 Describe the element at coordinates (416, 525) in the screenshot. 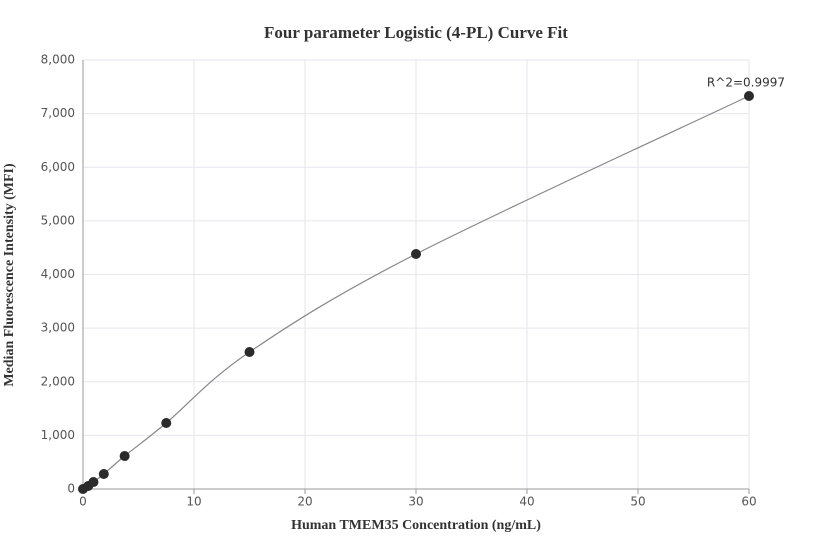

I see `x-axis-title: Human TMEM35 Concentration (ng/mL)` at that location.